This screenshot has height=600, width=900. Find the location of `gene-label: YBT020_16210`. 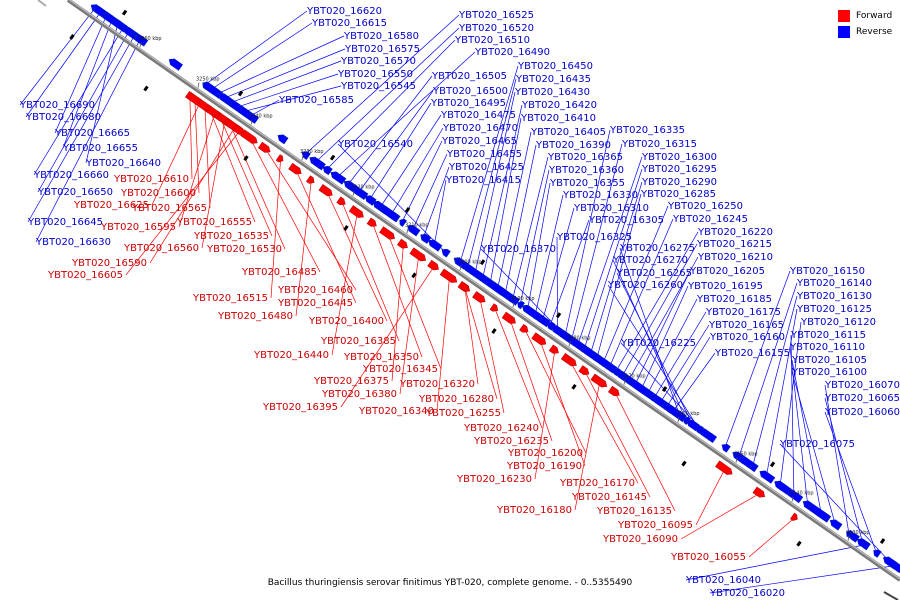

gene-label: YBT020_16210 is located at coordinates (735, 257).